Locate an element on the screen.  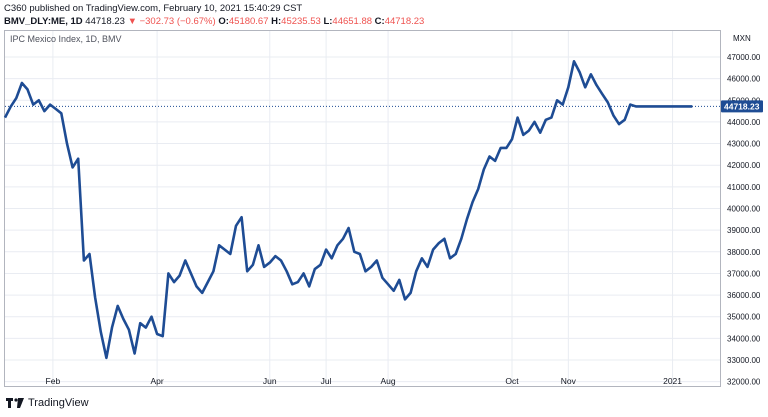
x-axis: Feb Apr Jun Jul Aug Oct Nov 2021 is located at coordinates (364, 381).